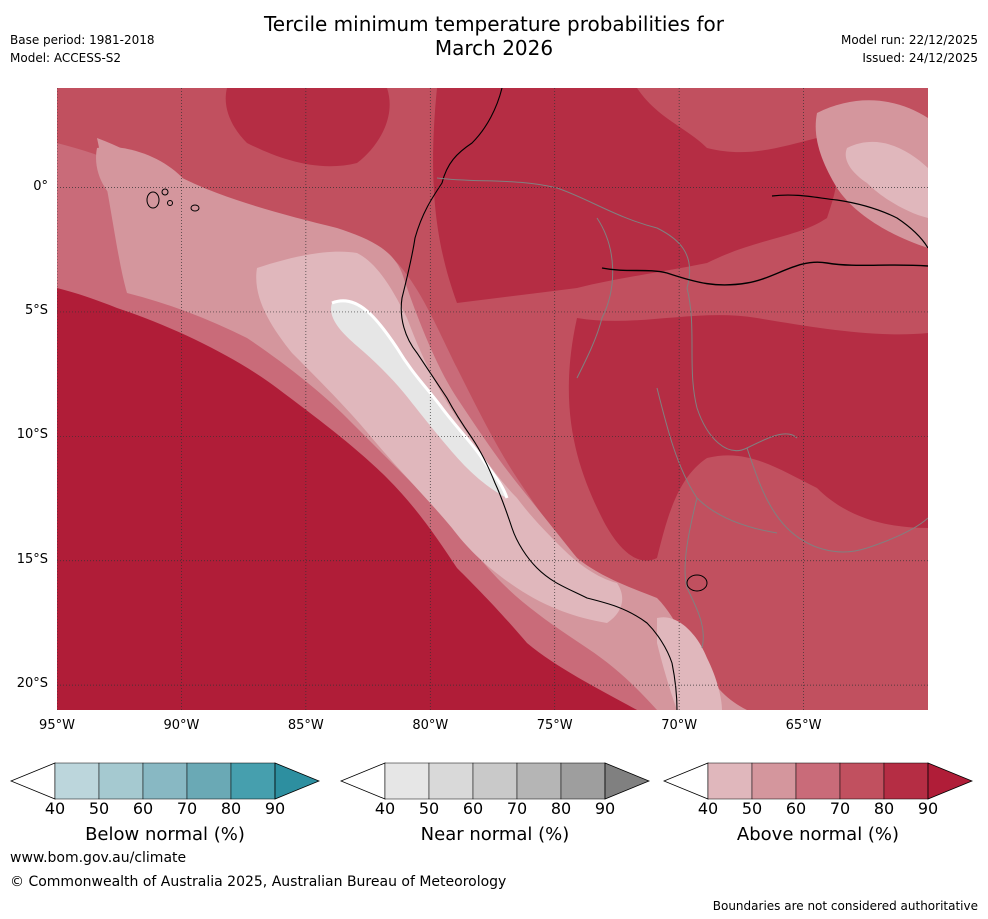  What do you see at coordinates (635, 195) in the screenshot?
I see `amazon-high-probability-area` at bounding box center [635, 195].